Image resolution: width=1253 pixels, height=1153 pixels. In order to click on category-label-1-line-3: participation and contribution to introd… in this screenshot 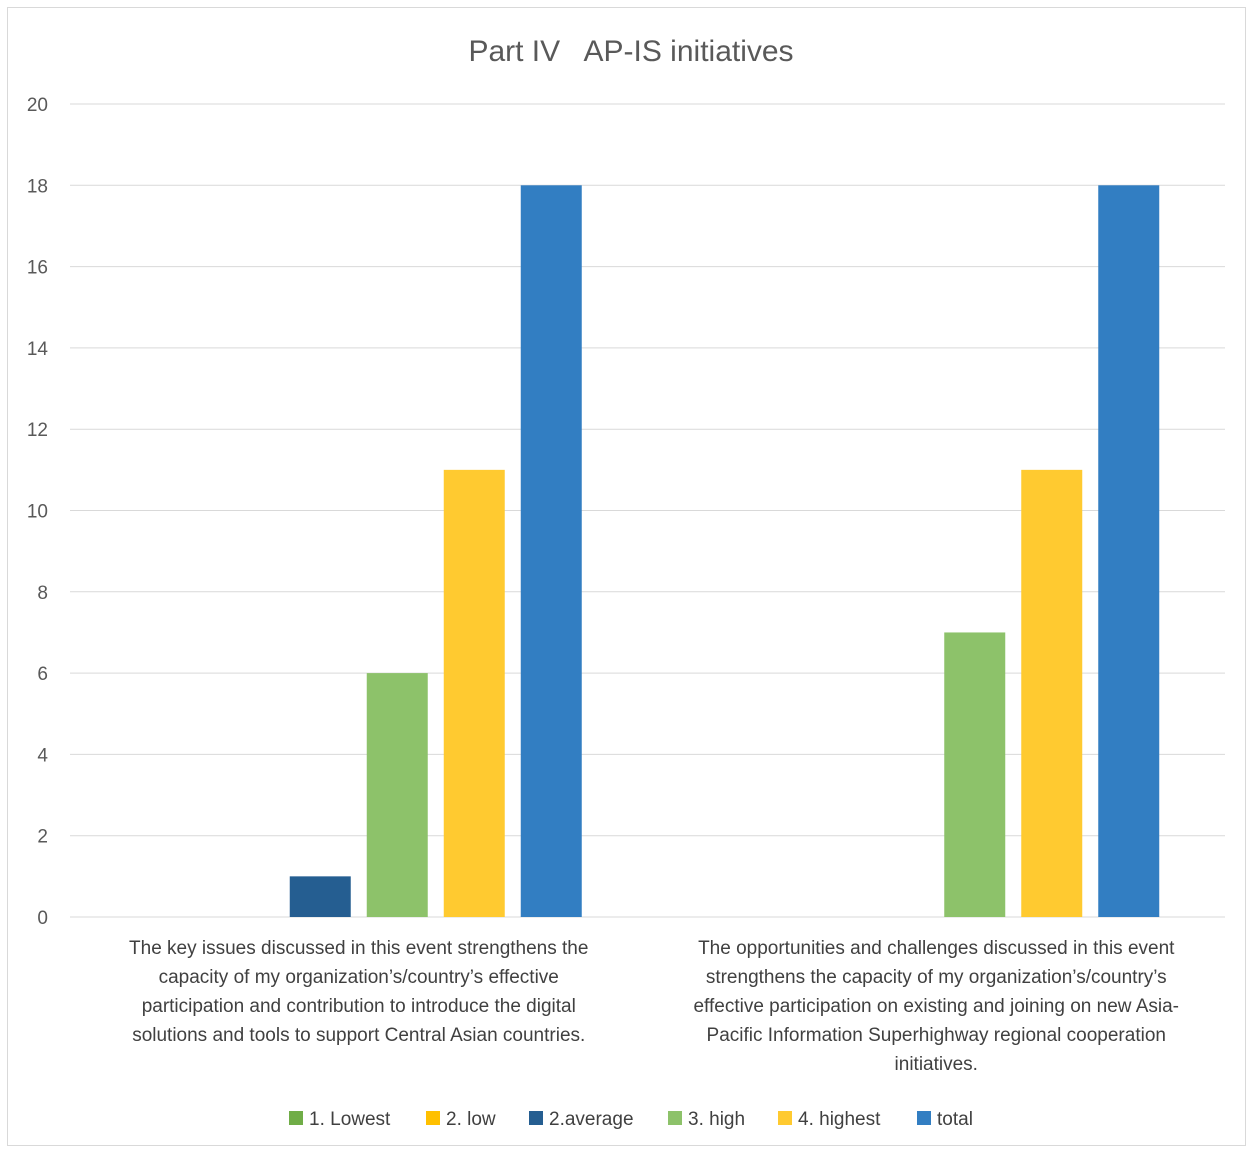, I will do `click(359, 1006)`.